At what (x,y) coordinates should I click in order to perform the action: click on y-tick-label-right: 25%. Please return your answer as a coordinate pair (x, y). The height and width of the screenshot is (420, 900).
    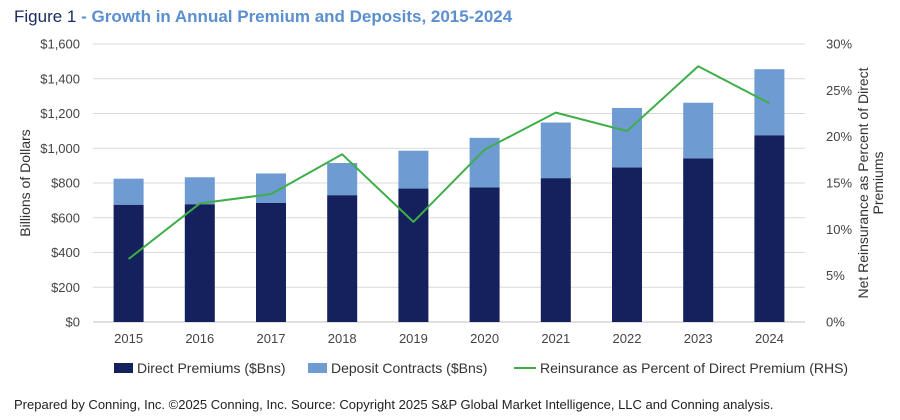
    Looking at the image, I should click on (839, 90).